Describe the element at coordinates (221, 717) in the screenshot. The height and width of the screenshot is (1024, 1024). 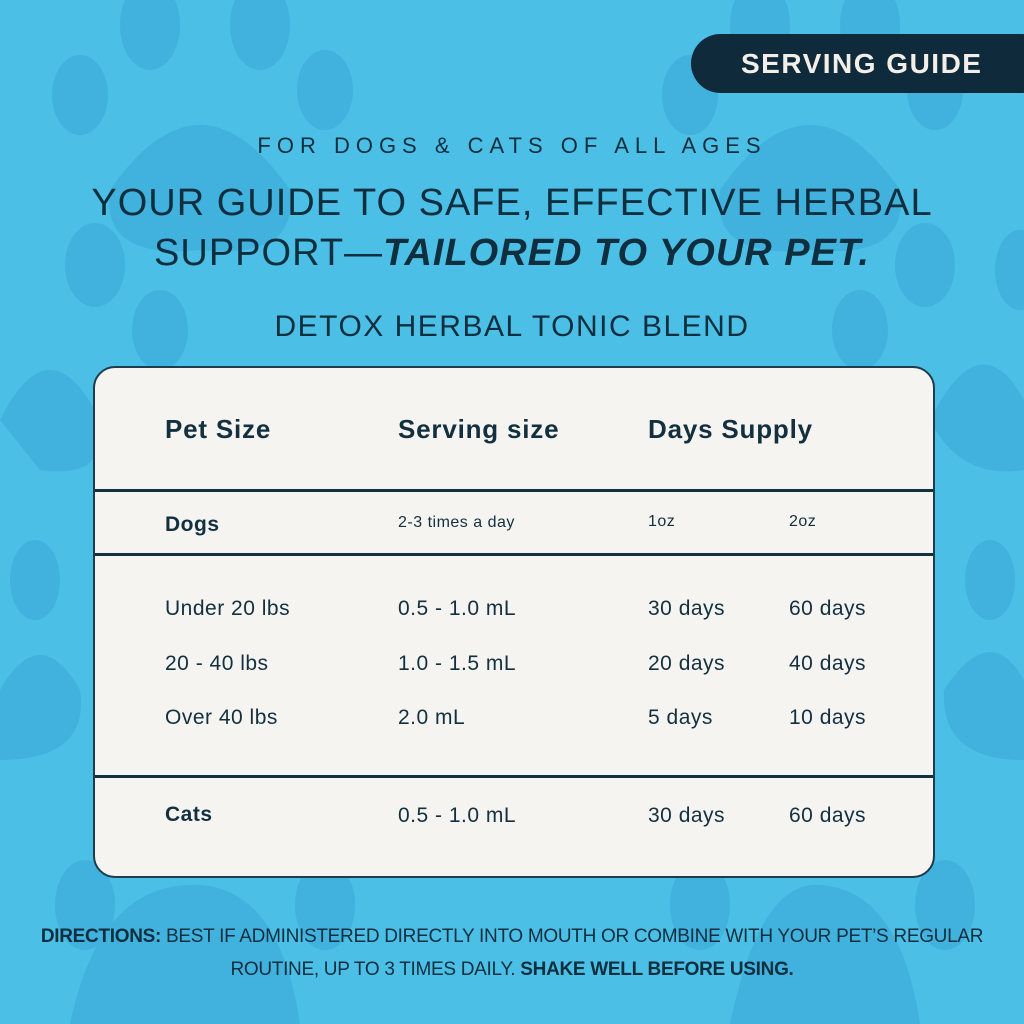
I see `pet-size: Over 40 lbs` at that location.